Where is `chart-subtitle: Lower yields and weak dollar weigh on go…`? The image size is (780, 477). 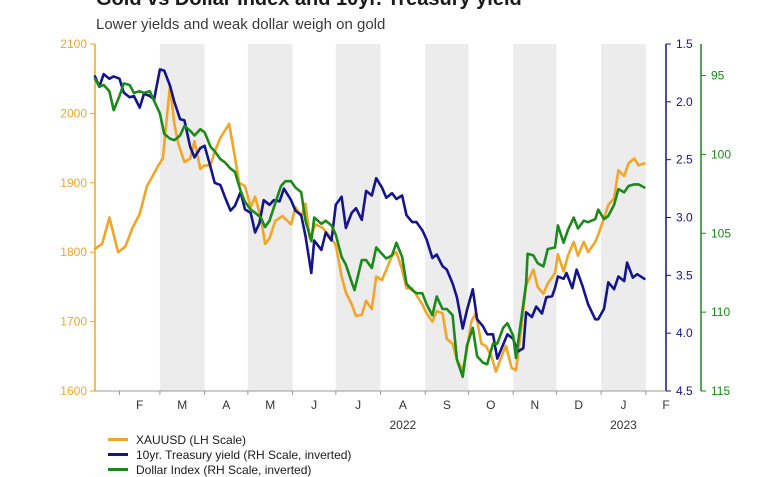 chart-subtitle: Lower yields and weak dollar weigh on go… is located at coordinates (241, 24).